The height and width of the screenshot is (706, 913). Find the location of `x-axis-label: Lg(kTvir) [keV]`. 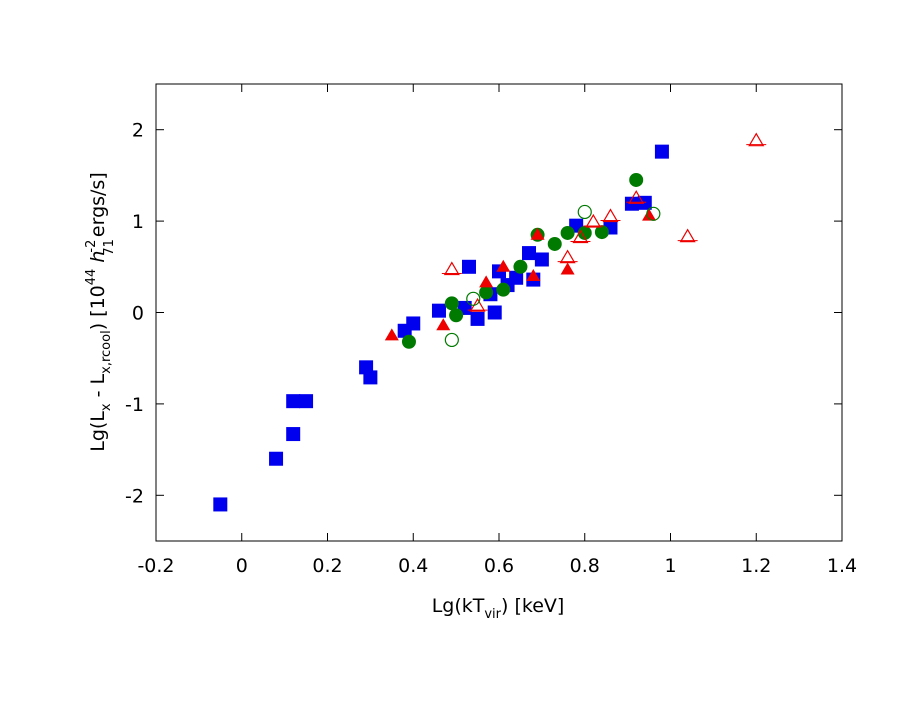

x-axis-label: Lg(kTvir) [keV] is located at coordinates (498, 608).